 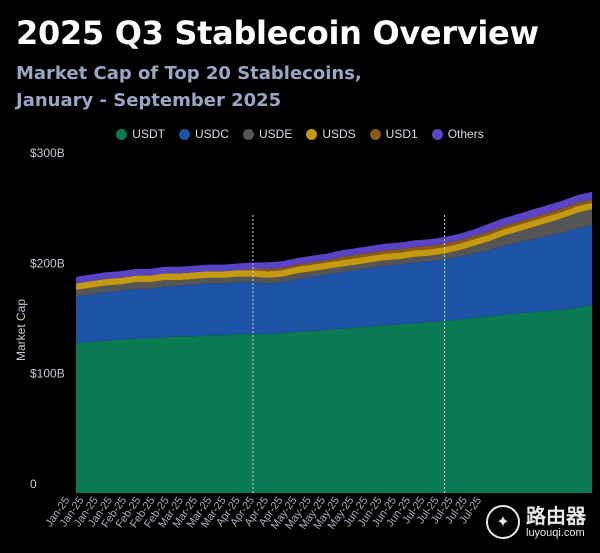 I want to click on y-axis-label: Market Cap, so click(x=21, y=330).